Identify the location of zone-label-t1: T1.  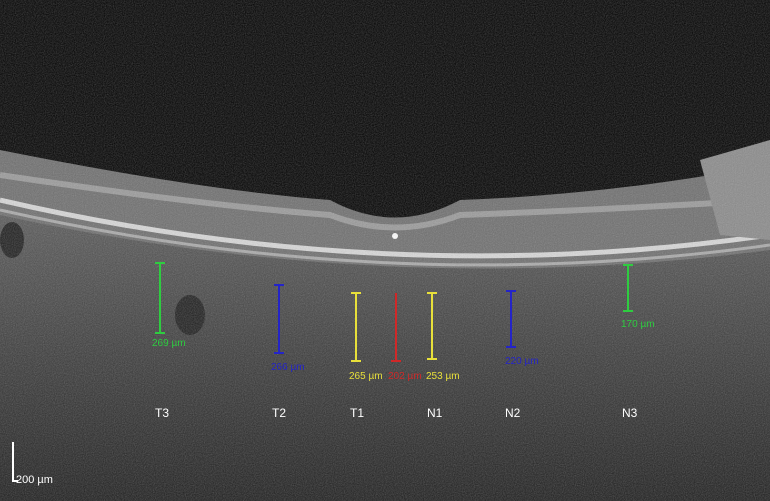
(357, 413).